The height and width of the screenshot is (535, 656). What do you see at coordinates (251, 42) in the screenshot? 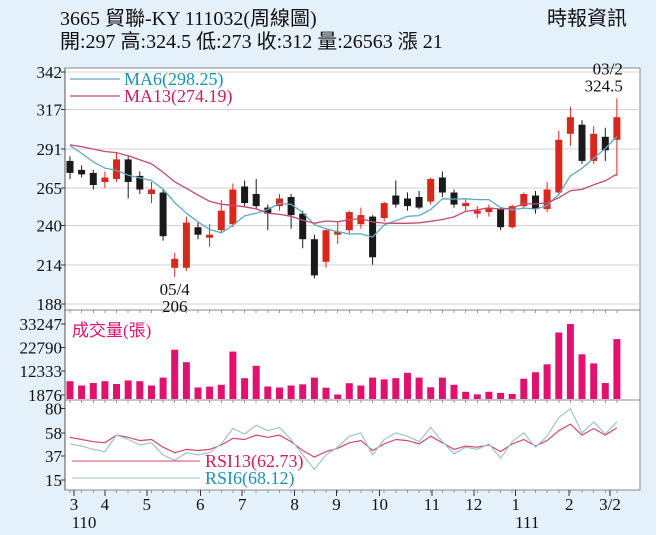
I see `quote-line: 開:297 高:324.5 低:273 收:312 量:26563 漲 21` at bounding box center [251, 42].